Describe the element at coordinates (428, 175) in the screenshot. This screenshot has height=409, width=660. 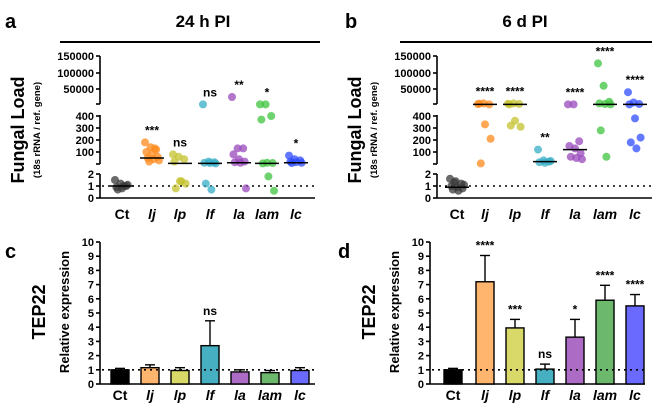
I see `y-tick-label: 2` at that location.